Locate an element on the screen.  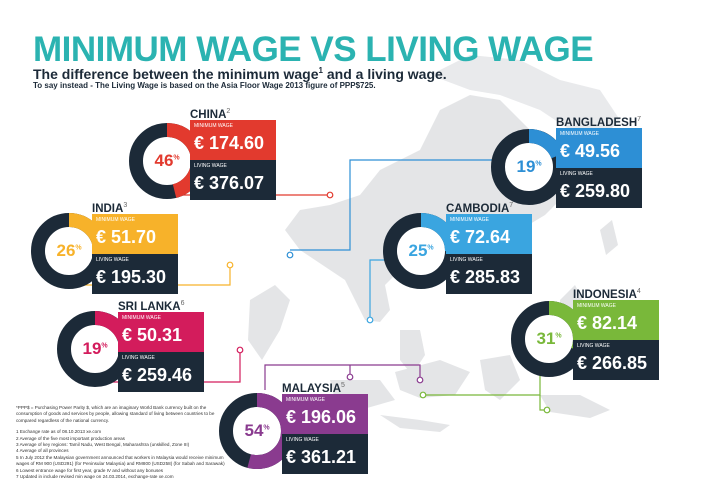
srilanka-minimum-value: € 50.31 is located at coordinates (152, 335).